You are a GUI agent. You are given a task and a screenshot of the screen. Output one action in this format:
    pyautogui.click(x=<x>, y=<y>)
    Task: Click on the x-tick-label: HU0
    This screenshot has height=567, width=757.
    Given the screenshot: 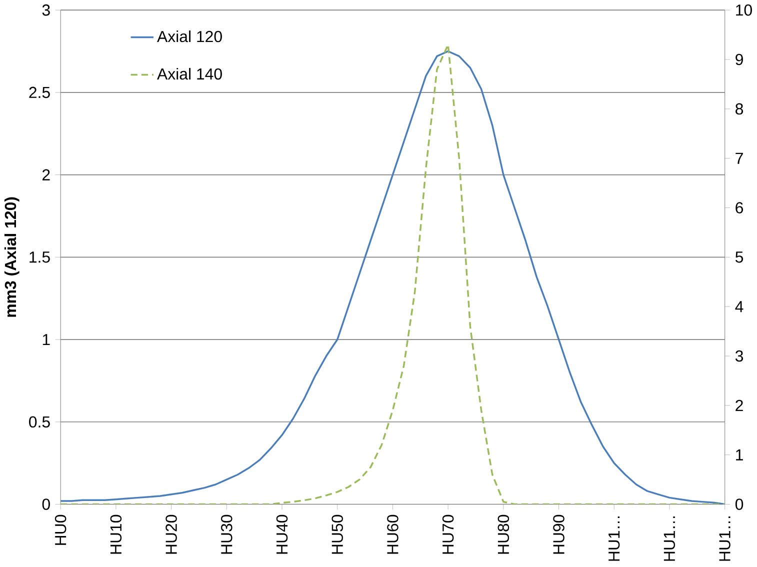 What is the action you would take?
    pyautogui.click(x=60, y=530)
    